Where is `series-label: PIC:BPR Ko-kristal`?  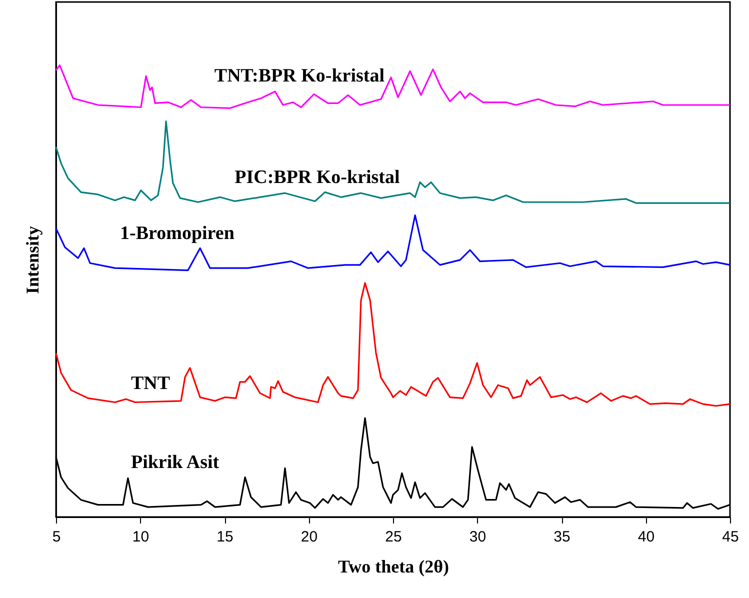 series-label: PIC:BPR Ko-kristal is located at coordinates (317, 177).